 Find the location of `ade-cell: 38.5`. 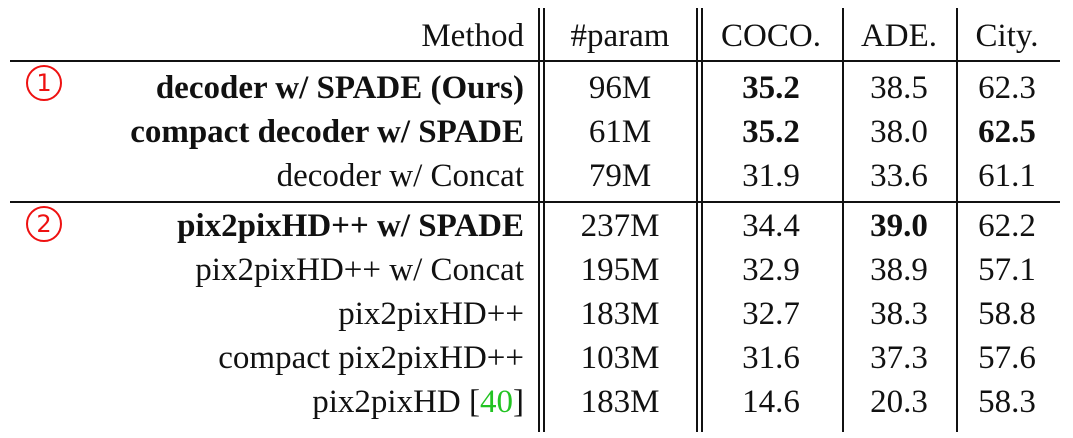

ade-cell: 38.5 is located at coordinates (899, 88).